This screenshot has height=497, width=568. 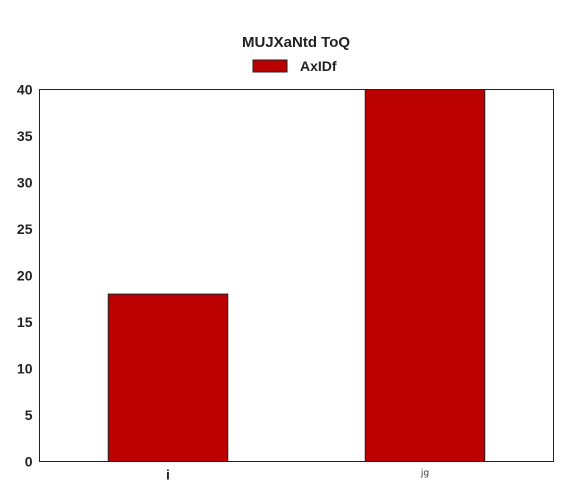 What do you see at coordinates (297, 475) in the screenshot?
I see `x-axis: i jg` at bounding box center [297, 475].